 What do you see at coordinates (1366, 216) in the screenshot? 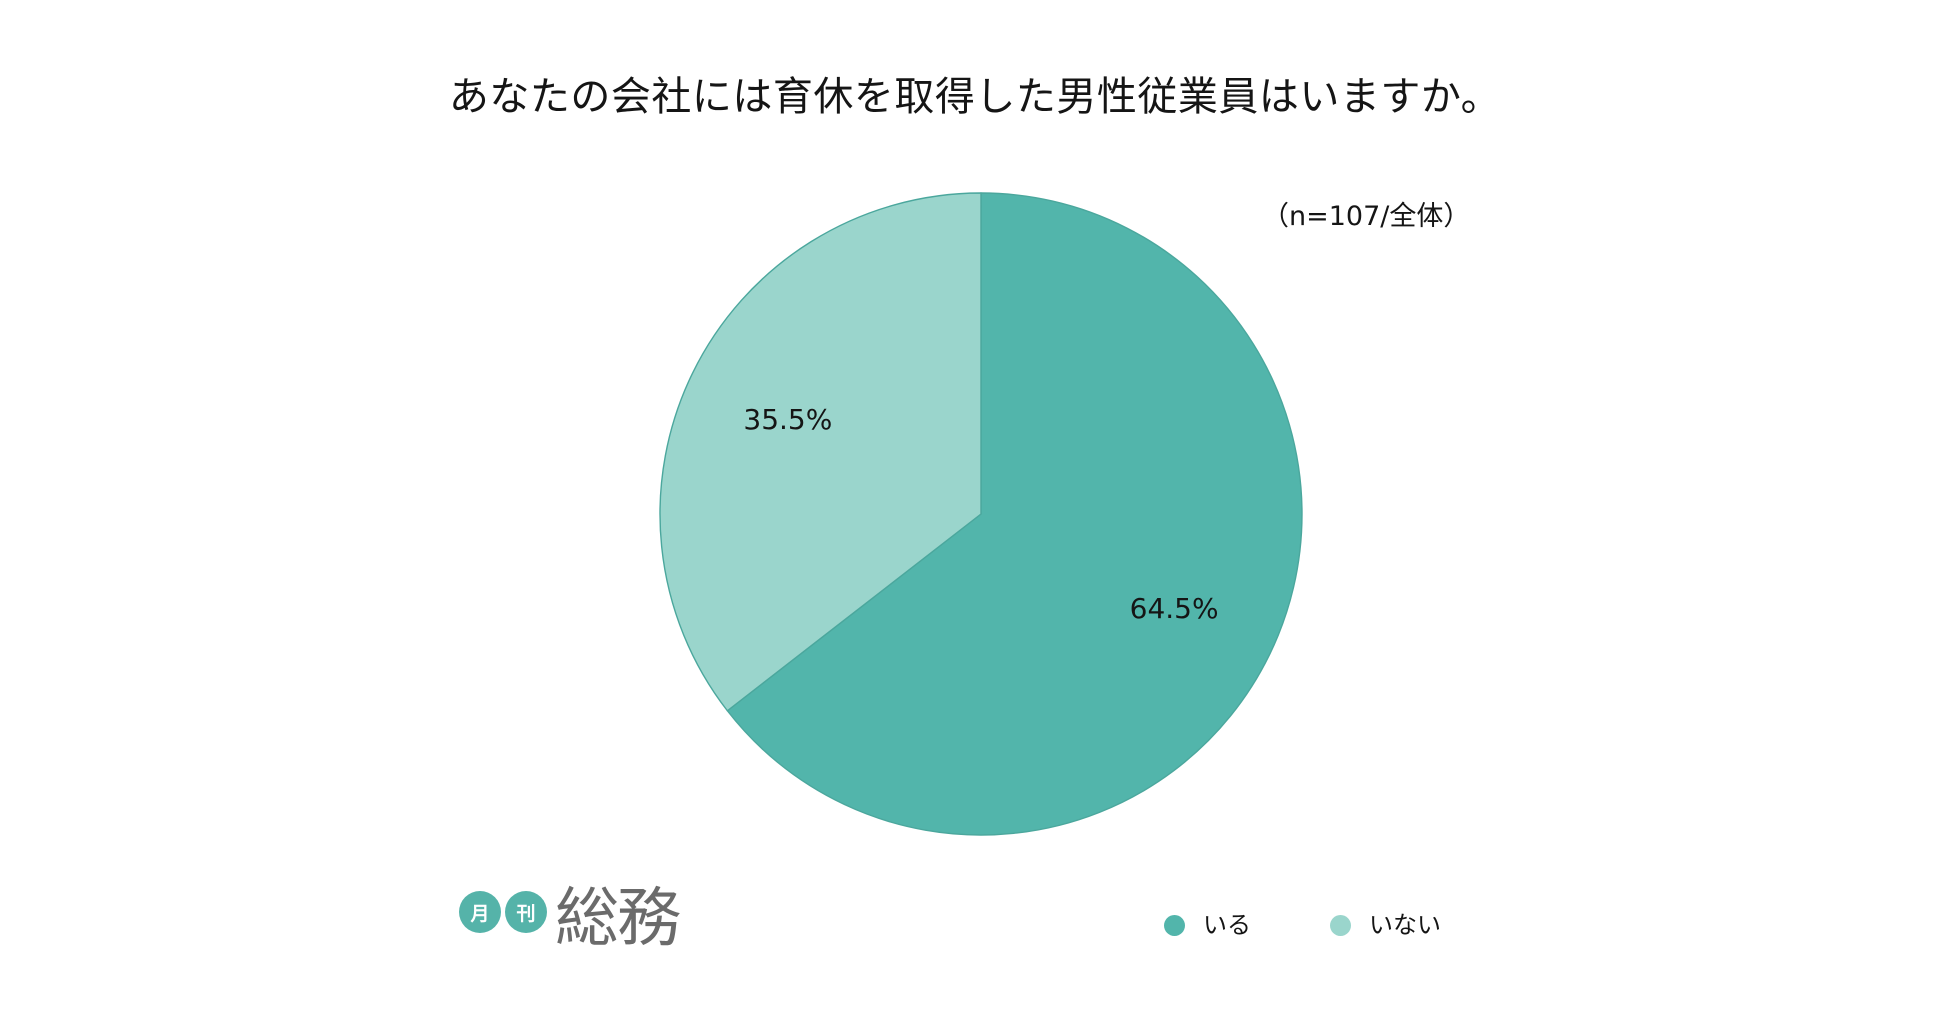
I see `sample-size-note: （n=107/全体）` at bounding box center [1366, 216].